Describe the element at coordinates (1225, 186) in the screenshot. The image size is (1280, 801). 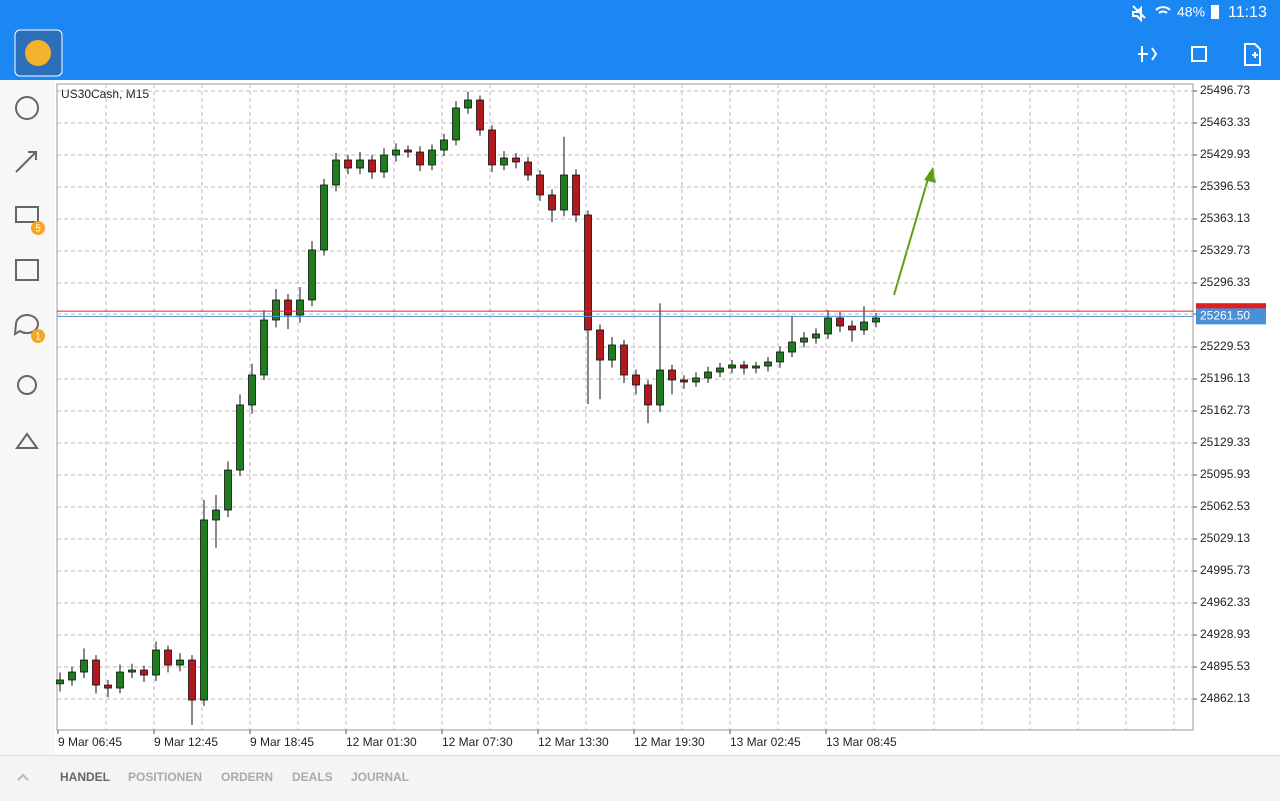
I see `y-tick-label: 25396.53` at that location.